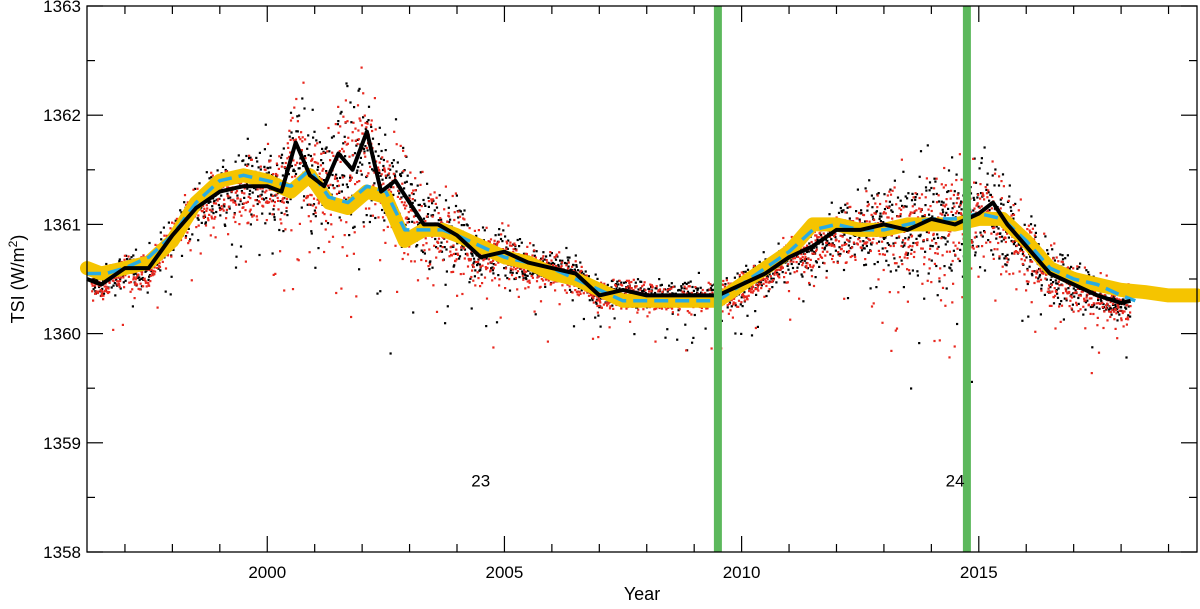 This screenshot has height=609, width=1200. Describe the element at coordinates (62, 552) in the screenshot. I see `y-tick-label: 1358` at that location.